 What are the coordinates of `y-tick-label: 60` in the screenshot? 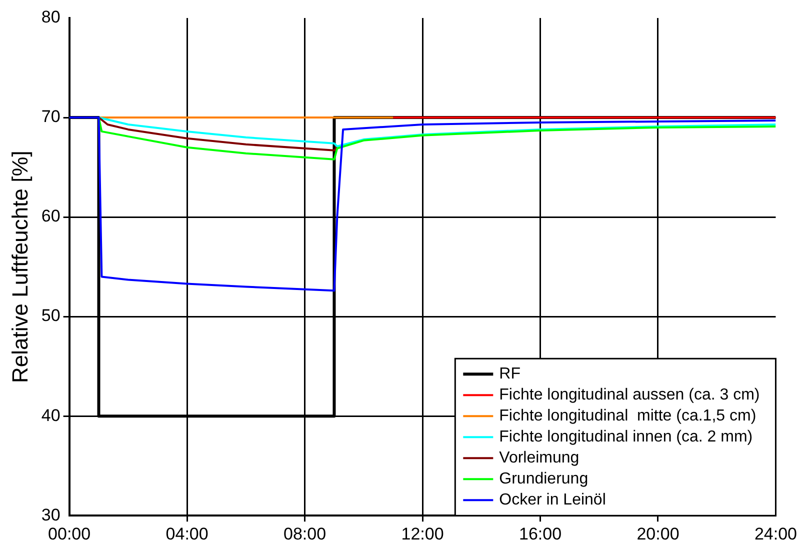 It's located at (50, 216).